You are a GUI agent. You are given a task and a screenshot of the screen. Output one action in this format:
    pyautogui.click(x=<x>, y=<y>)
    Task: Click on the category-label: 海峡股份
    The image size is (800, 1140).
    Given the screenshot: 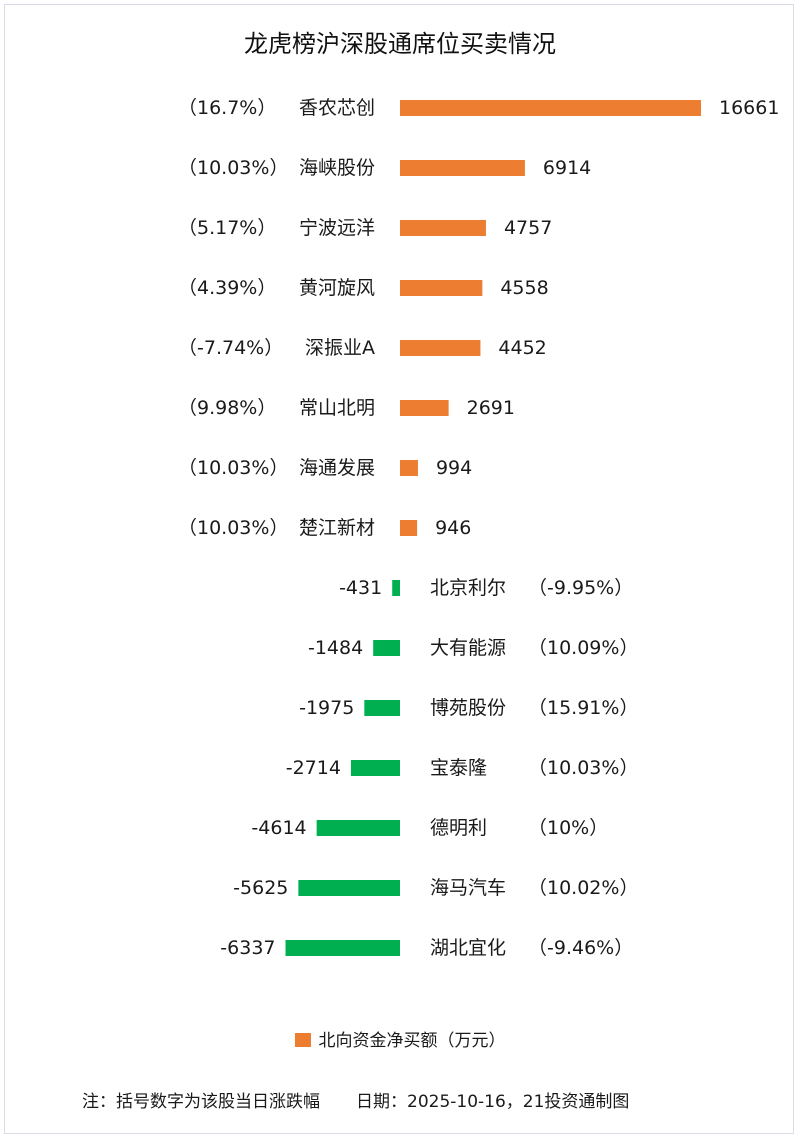 What is the action you would take?
    pyautogui.click(x=337, y=168)
    